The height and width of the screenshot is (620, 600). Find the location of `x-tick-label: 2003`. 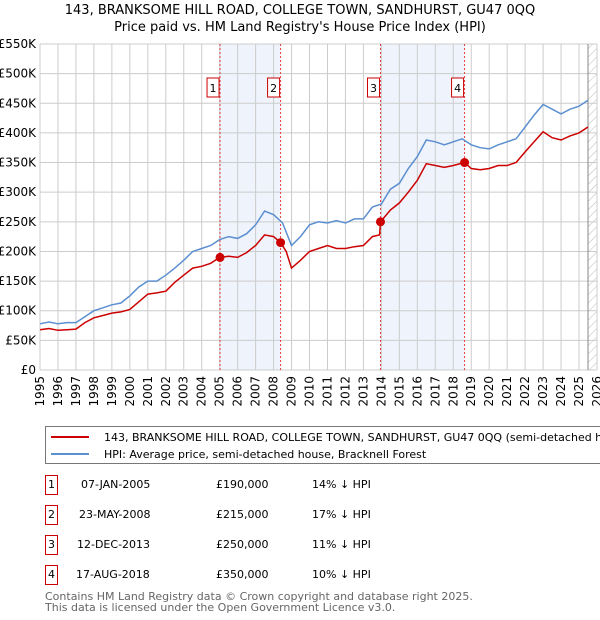

x-tick-label: 2003 is located at coordinates (184, 391).